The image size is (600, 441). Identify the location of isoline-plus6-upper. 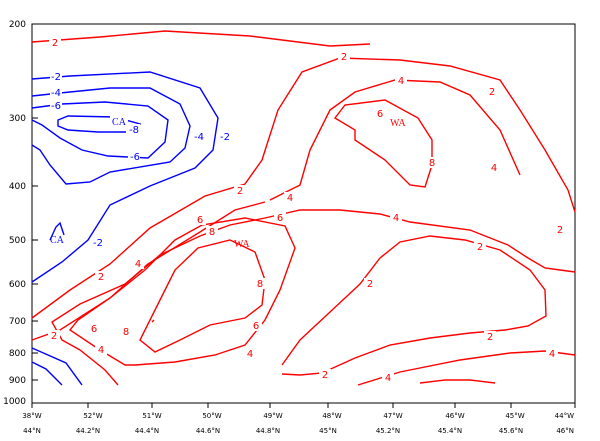
(383, 143).